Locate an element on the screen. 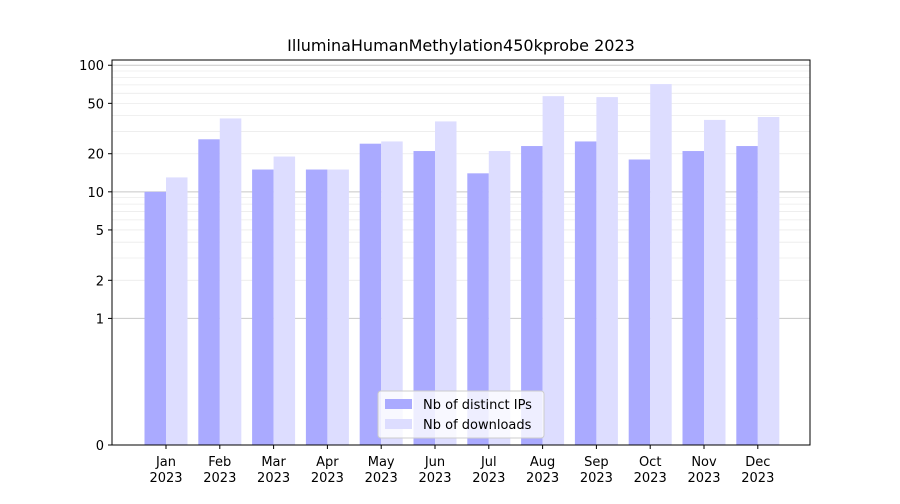 Image resolution: width=900 pixels, height=504 pixels. y-tick-label: 1 is located at coordinates (100, 319).